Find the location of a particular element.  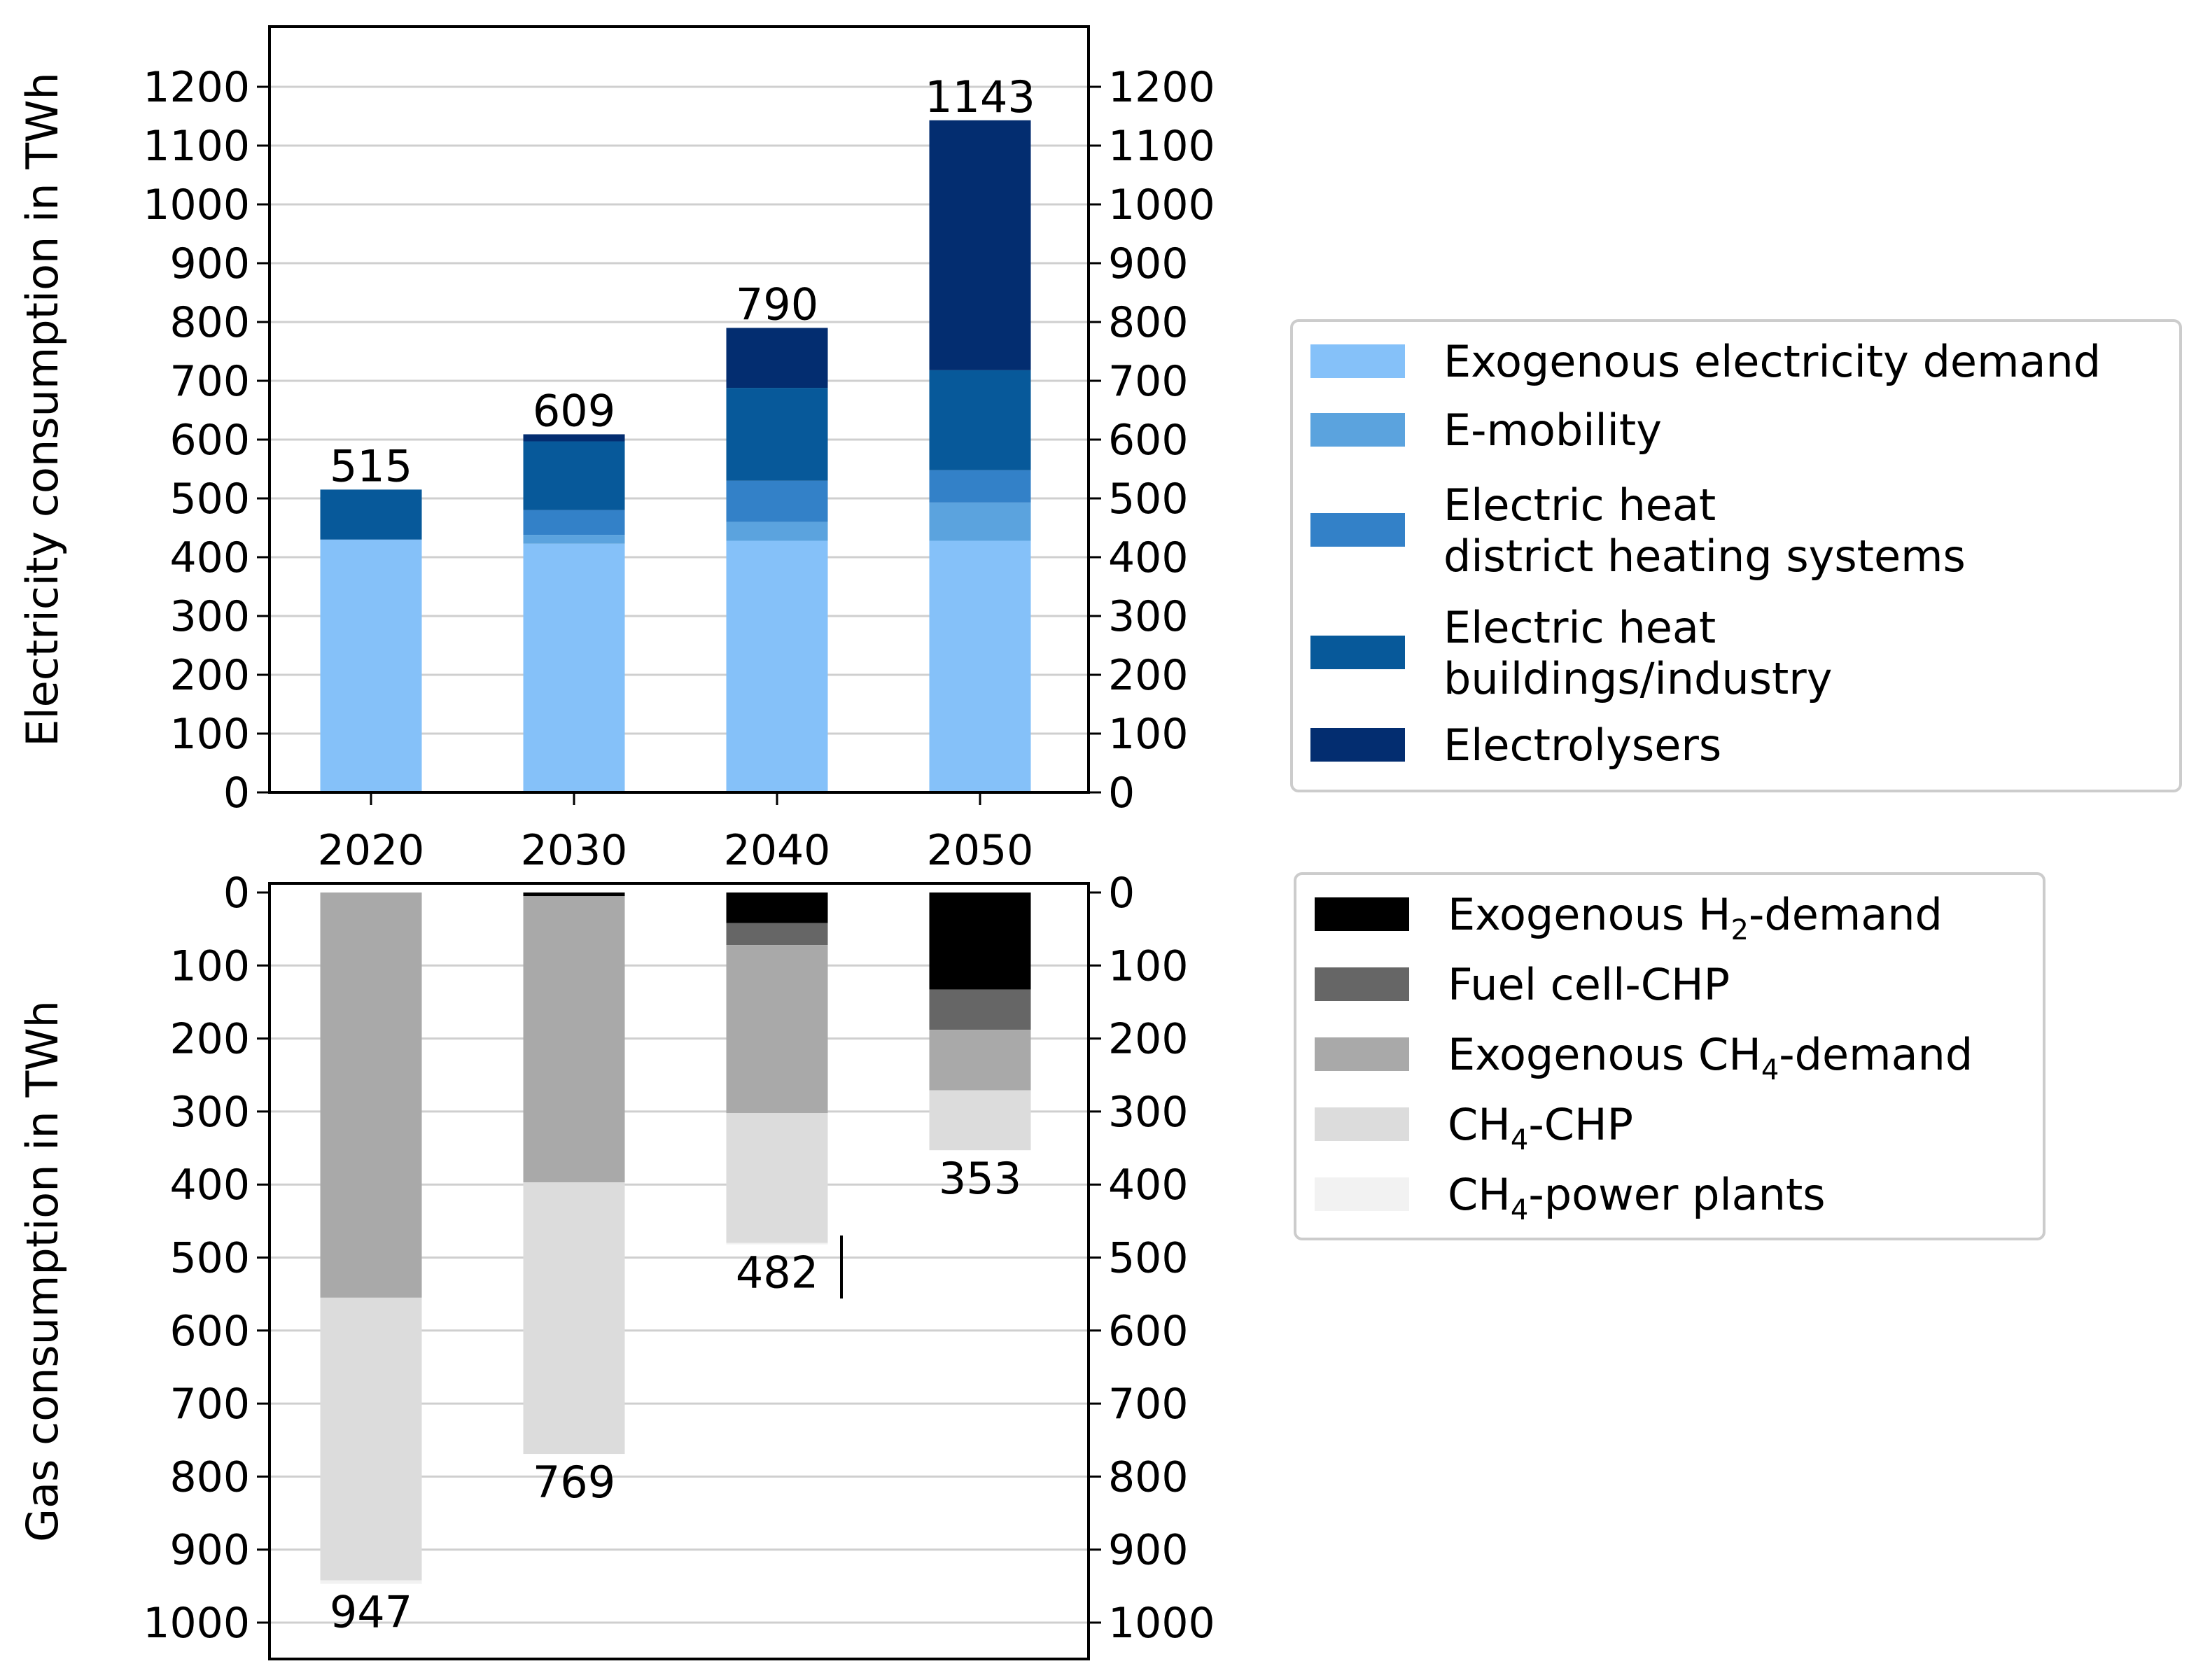

electricity-right-tick-label: 500 is located at coordinates (1148, 499).